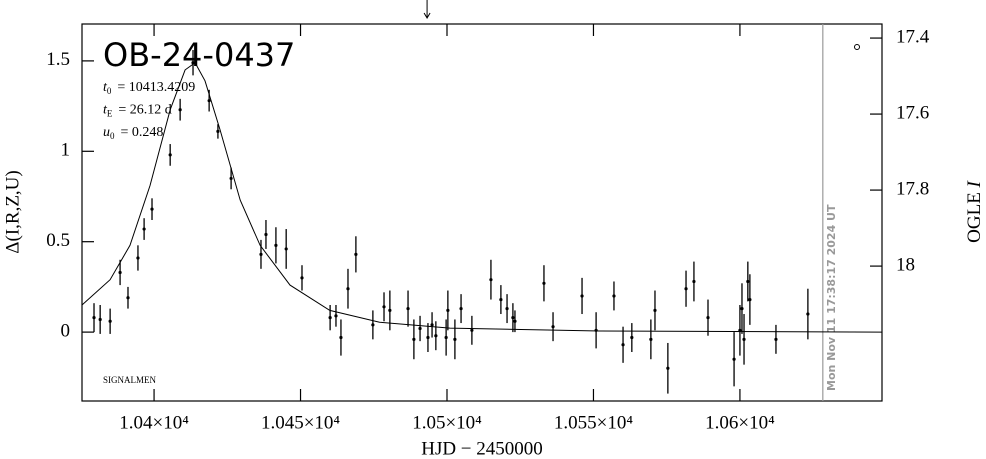 Image resolution: width=986 pixels, height=459 pixels. I want to click on y2-label-text: OGLE, so click(974, 214).